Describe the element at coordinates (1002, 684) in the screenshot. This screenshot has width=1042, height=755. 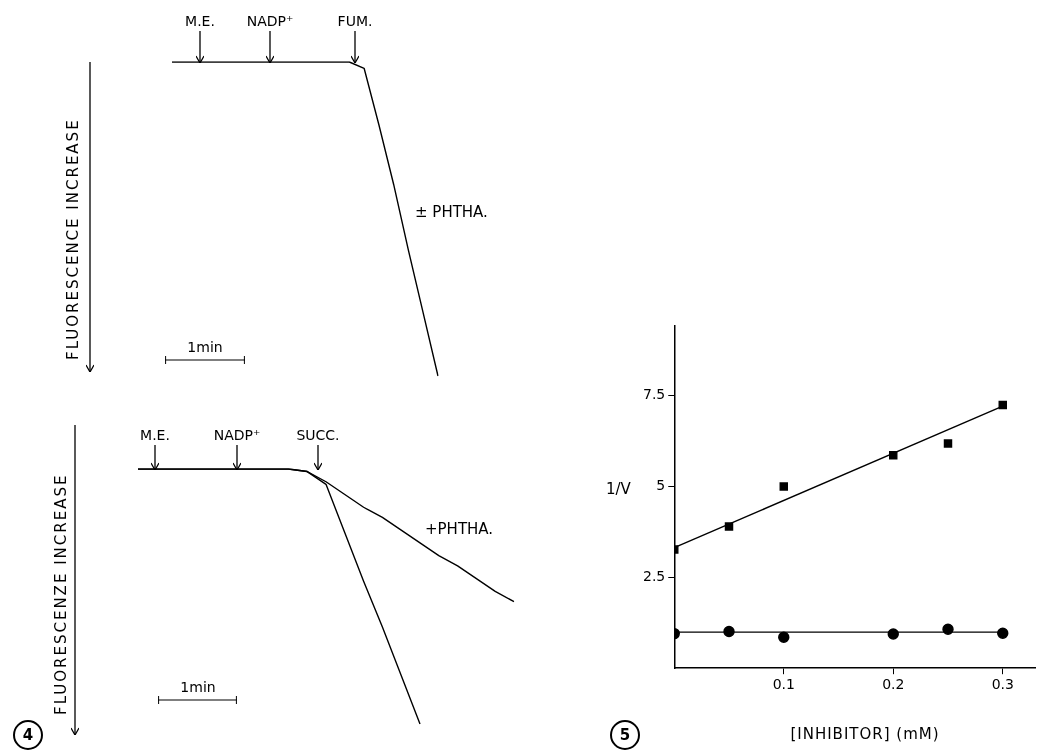
I see `x-tick-label: 0.3` at that location.